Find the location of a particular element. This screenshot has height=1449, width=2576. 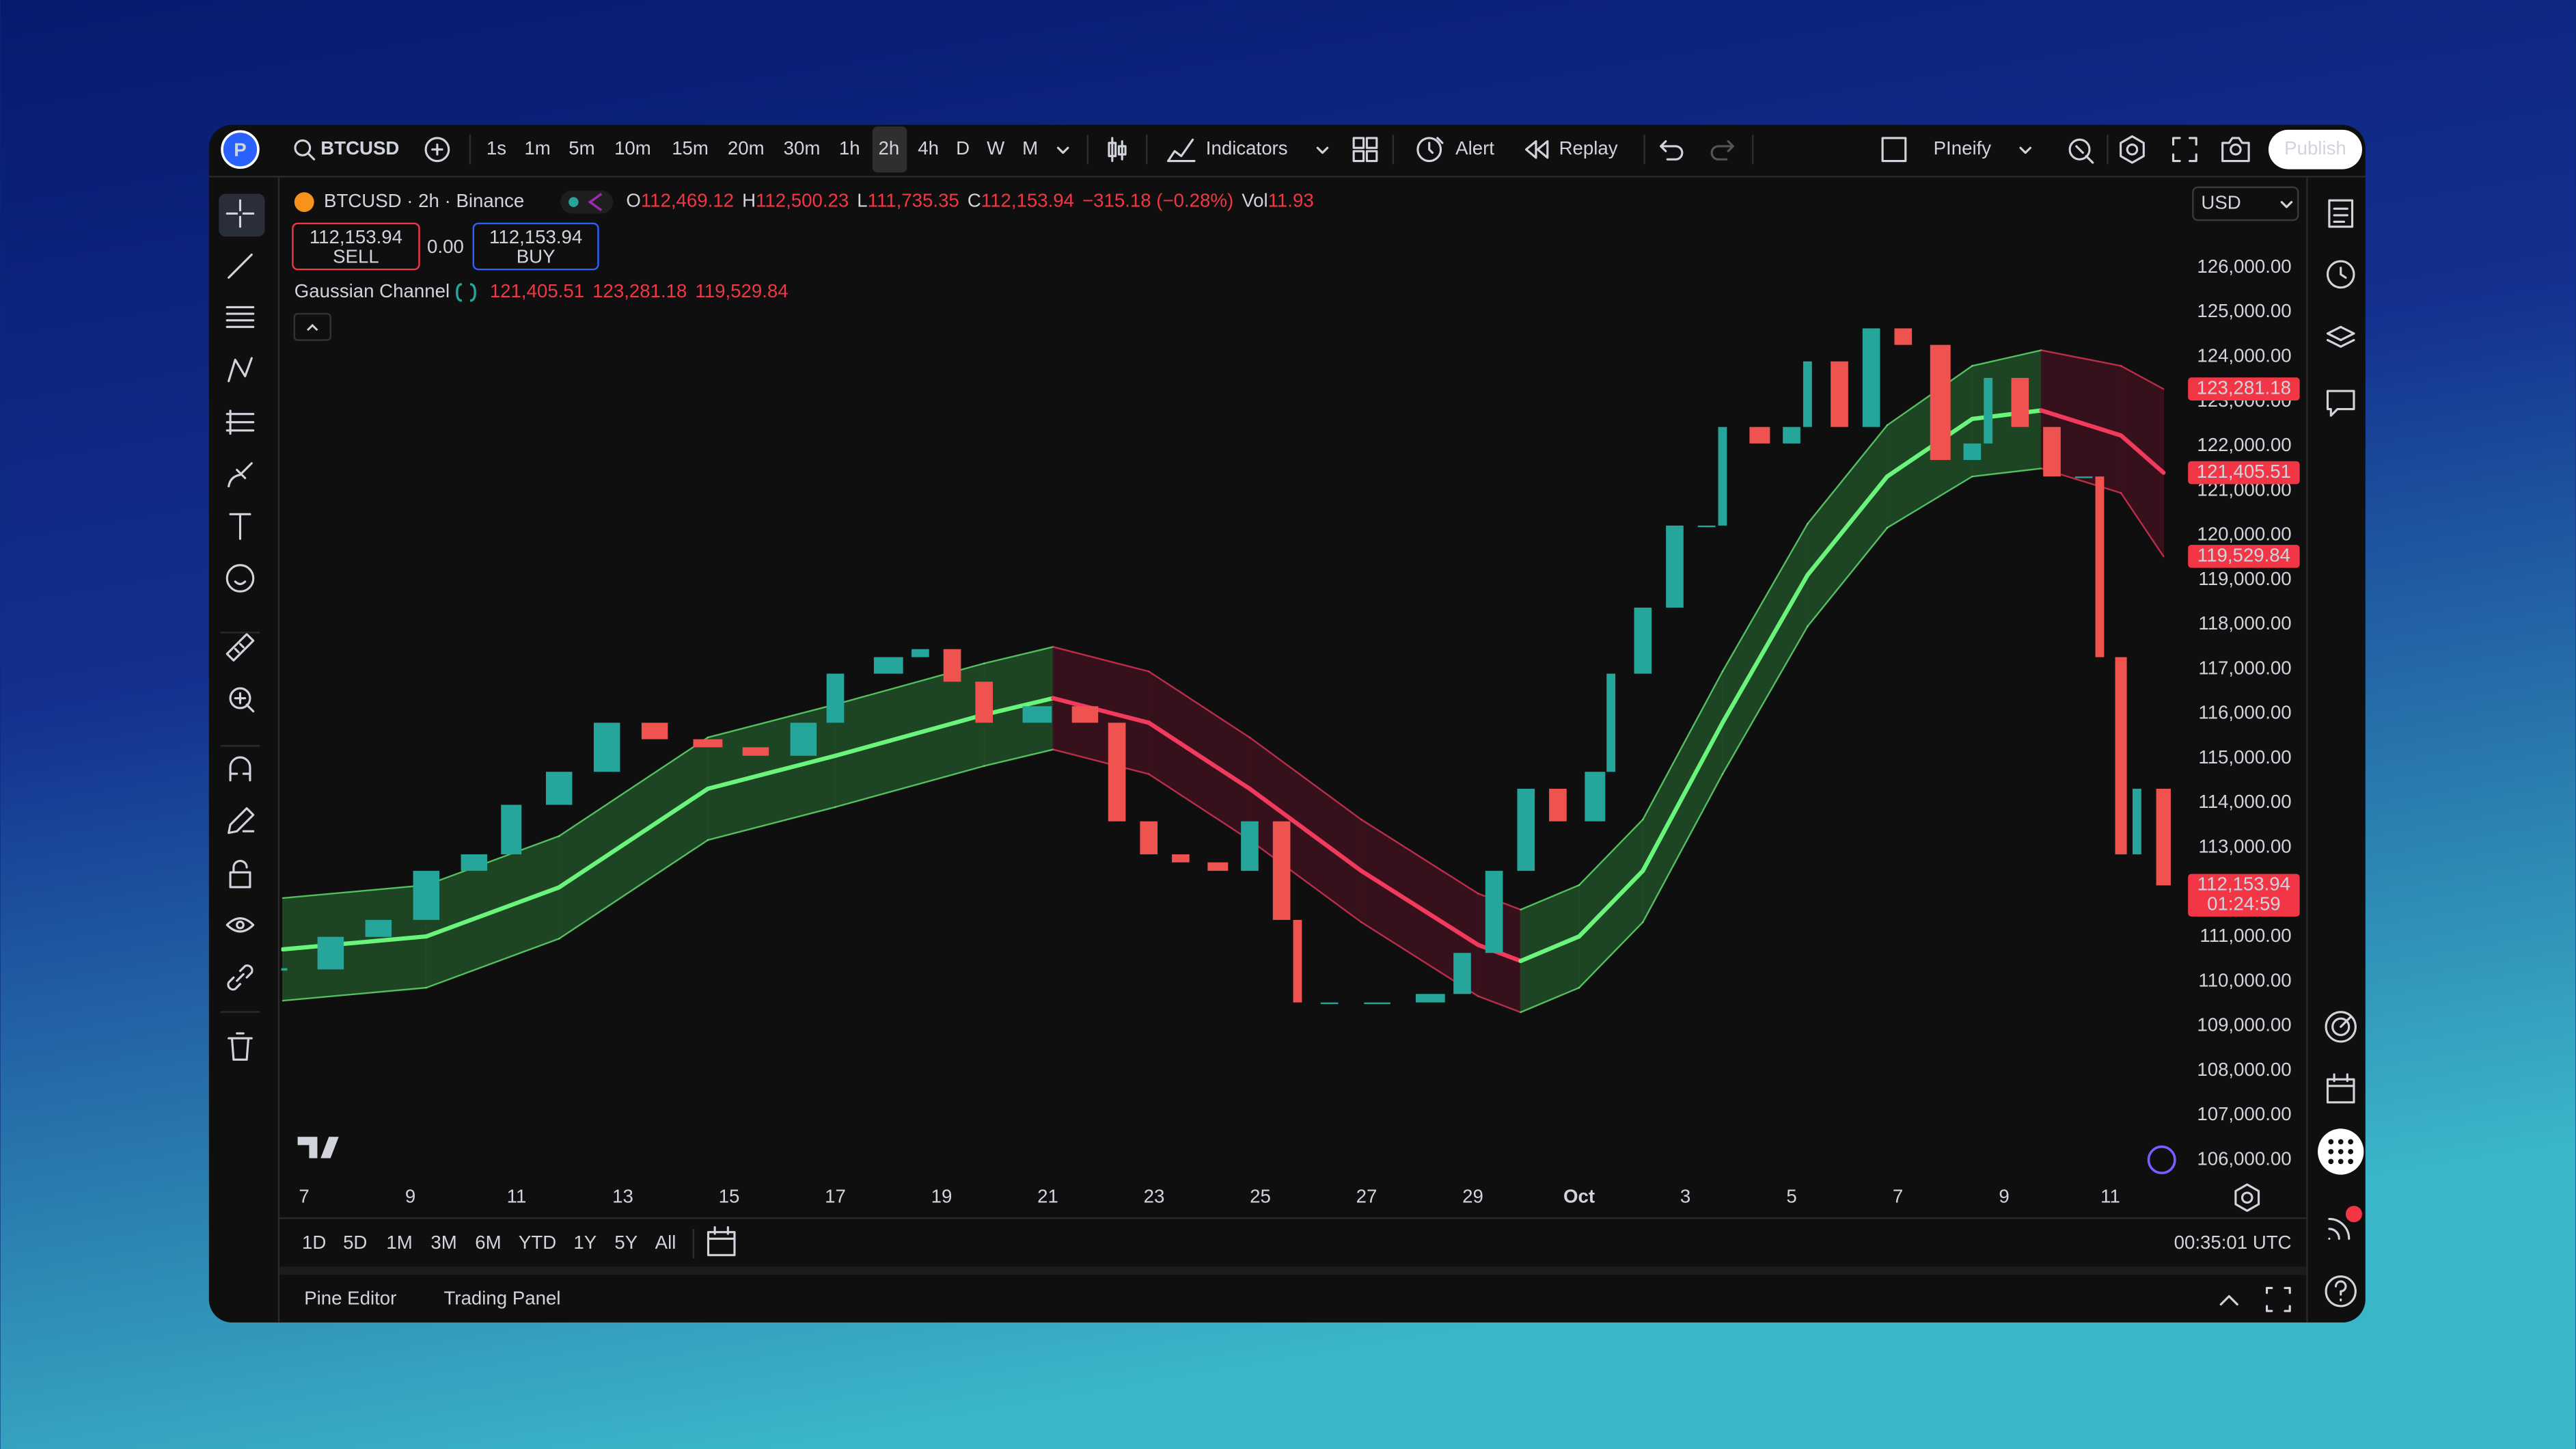

currency-select is located at coordinates (2245, 203).